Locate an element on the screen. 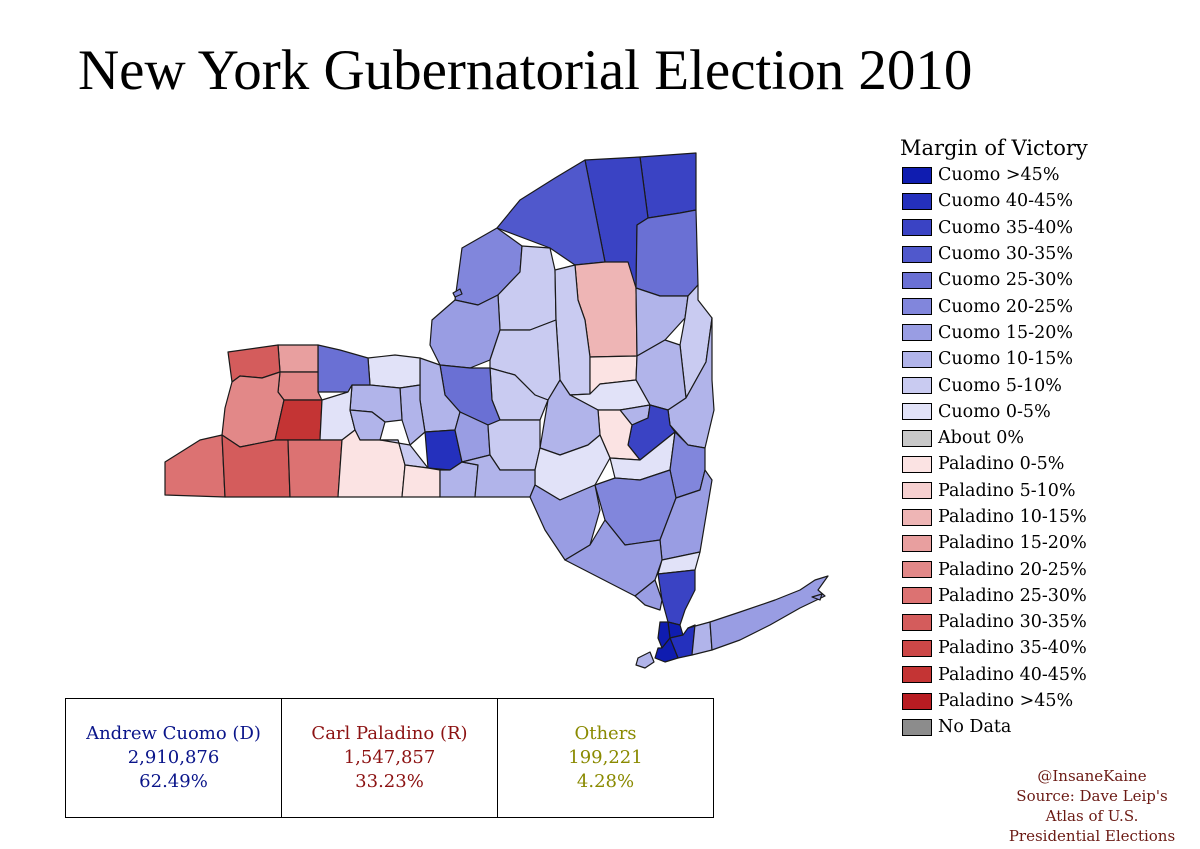 The width and height of the screenshot is (1200, 849). county-suffolk-island is located at coordinates (817, 597).